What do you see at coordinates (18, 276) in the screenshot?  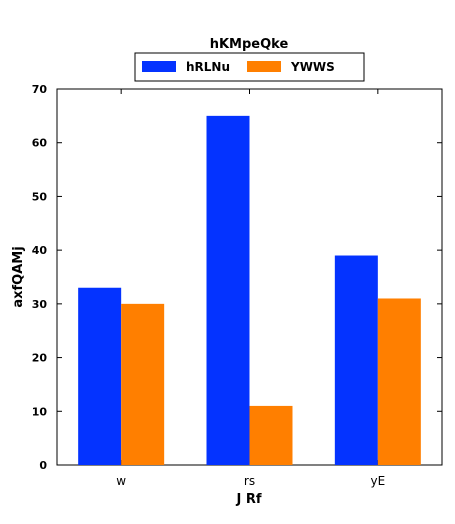 I see `y-axis-label: axfQAMj` at bounding box center [18, 276].